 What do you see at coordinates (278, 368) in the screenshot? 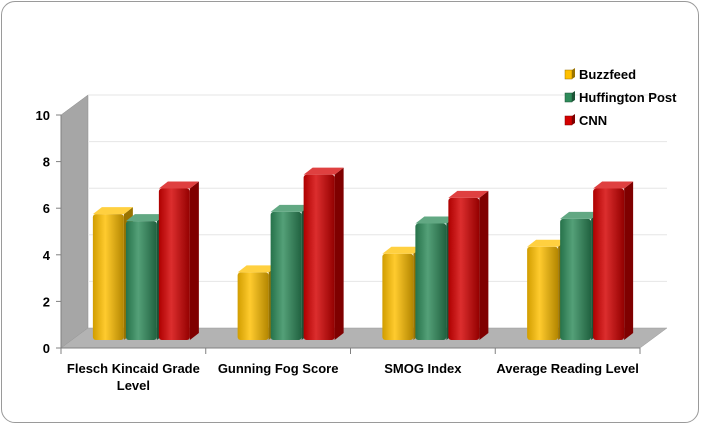
I see `x-tick-label: Gunning Fog Score` at bounding box center [278, 368].